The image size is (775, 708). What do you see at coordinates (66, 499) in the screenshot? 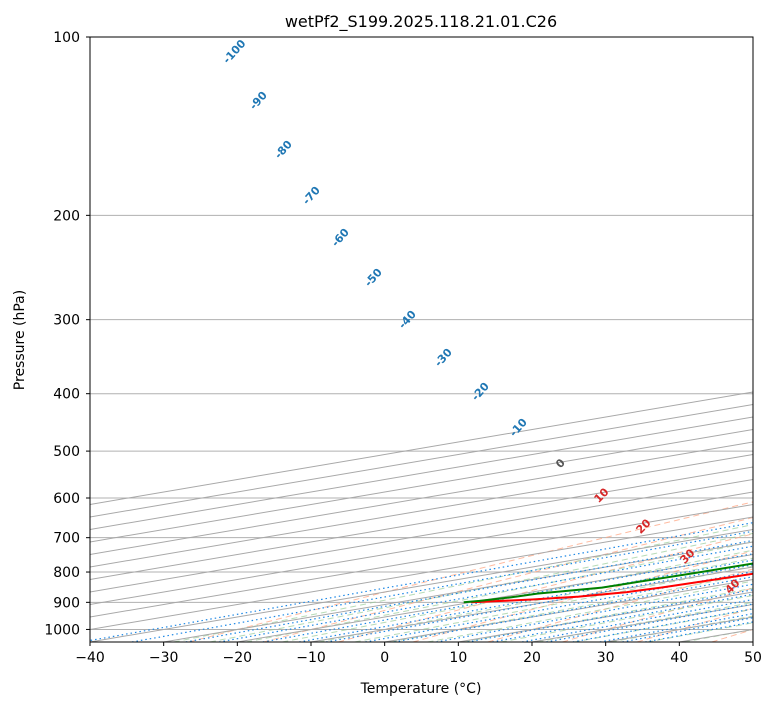
I see `y-tick-label: 600` at bounding box center [66, 499].